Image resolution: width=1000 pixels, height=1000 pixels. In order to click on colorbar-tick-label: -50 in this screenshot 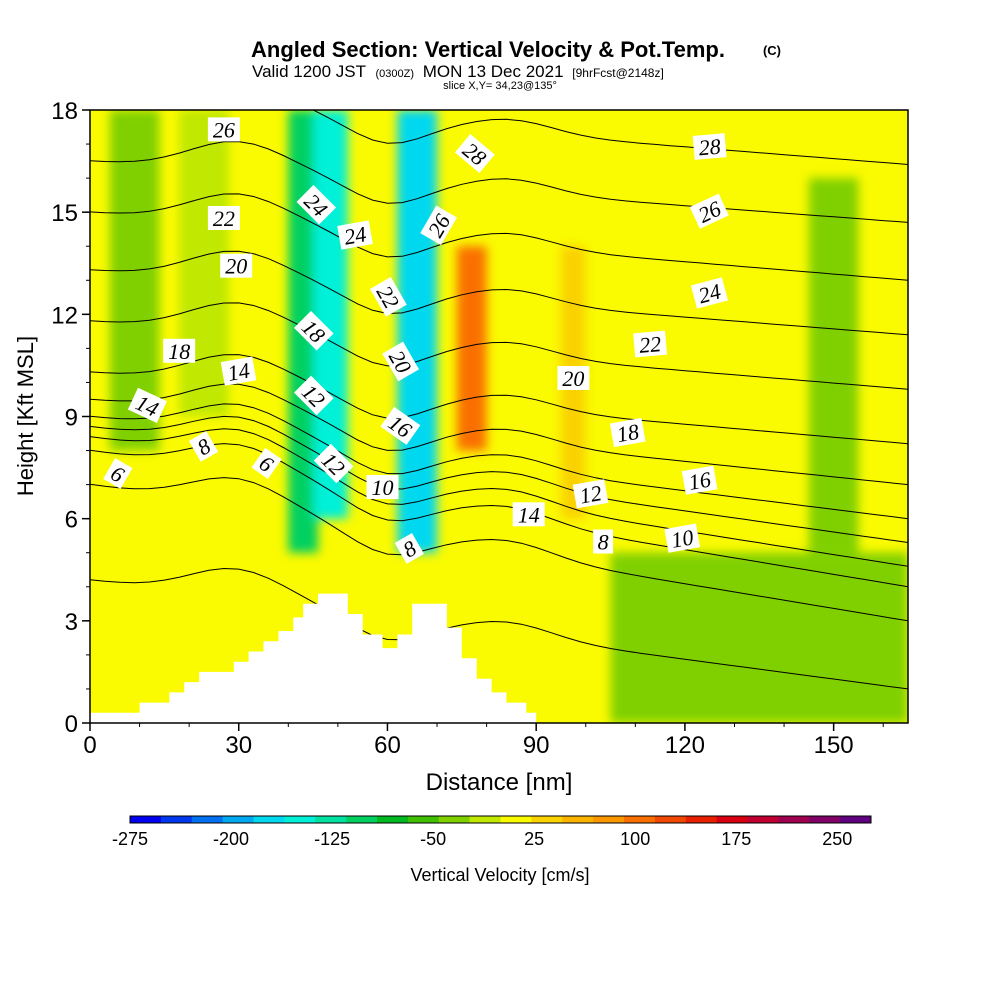, I will do `click(433, 839)`.